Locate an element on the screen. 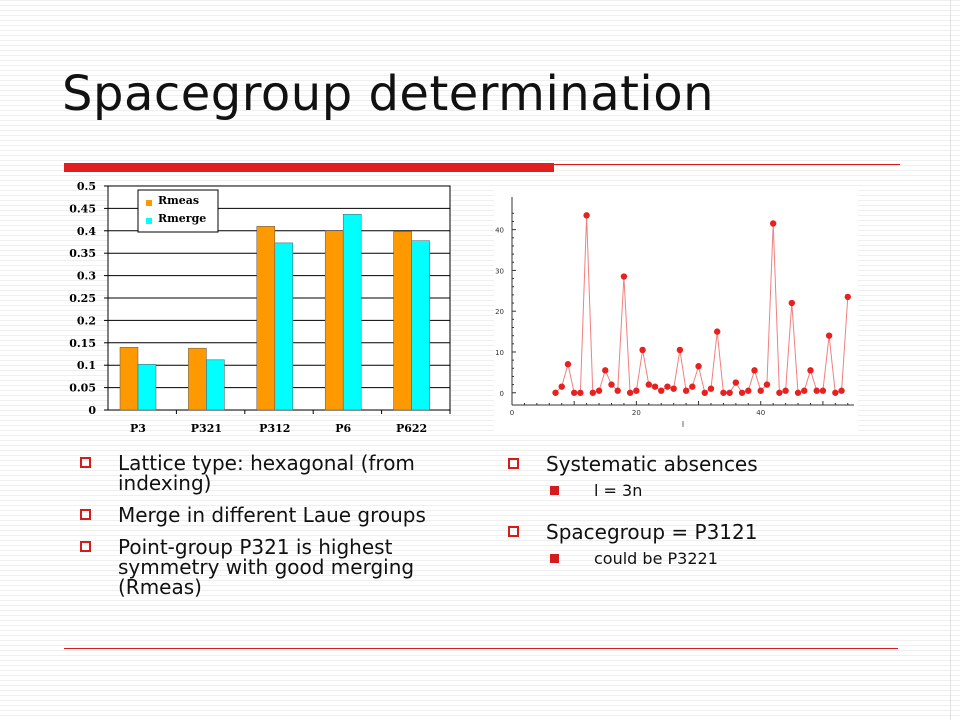 This screenshot has height=720, width=960. y-tick-label: 0.4 is located at coordinates (86, 231).